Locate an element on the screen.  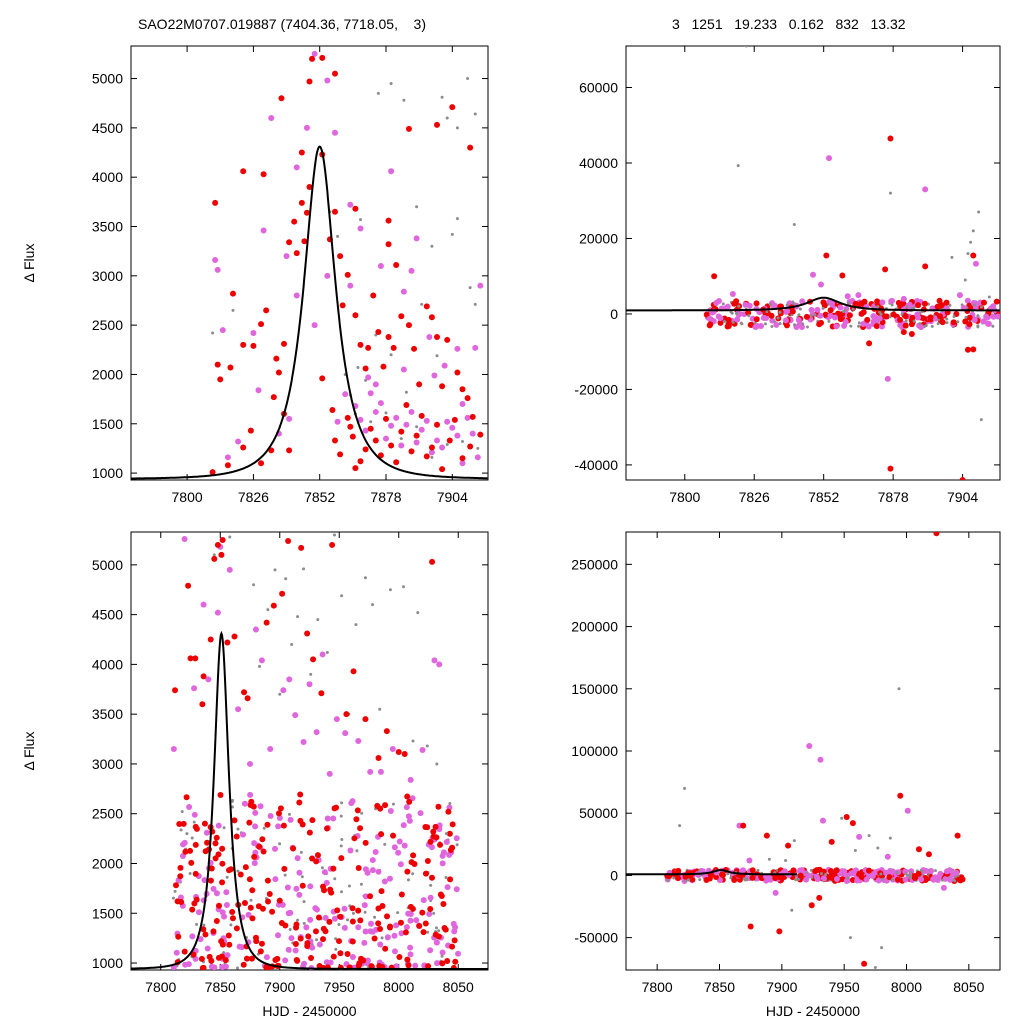
x-tick-label: 7850 is located at coordinates (220, 987).